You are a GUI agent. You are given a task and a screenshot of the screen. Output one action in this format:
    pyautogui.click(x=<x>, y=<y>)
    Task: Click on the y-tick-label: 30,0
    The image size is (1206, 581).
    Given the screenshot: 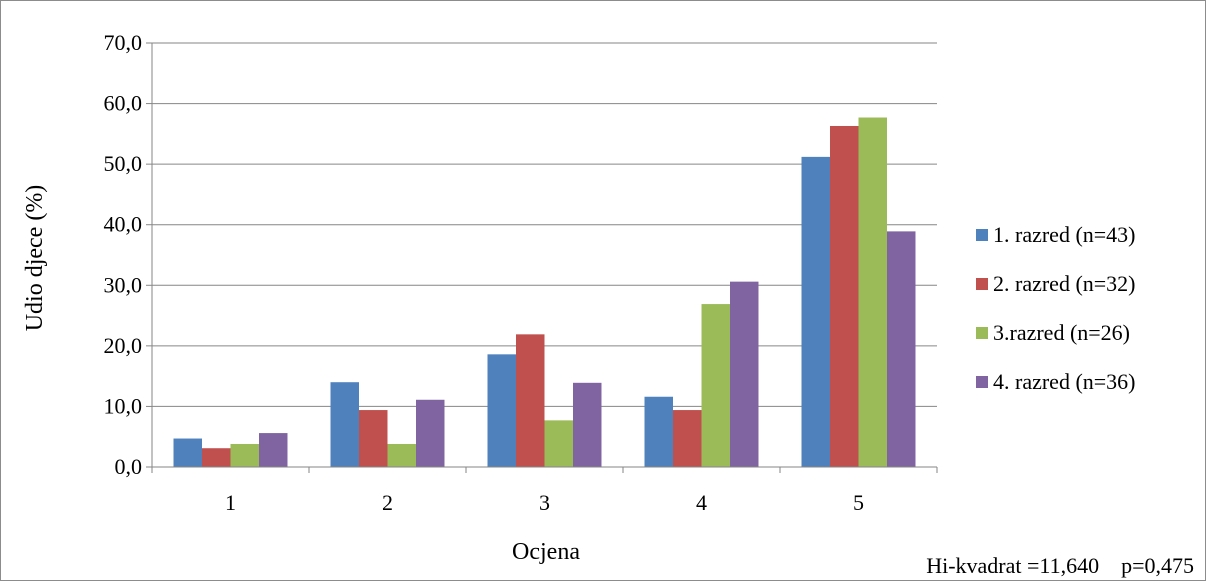 What is the action you would take?
    pyautogui.click(x=123, y=284)
    